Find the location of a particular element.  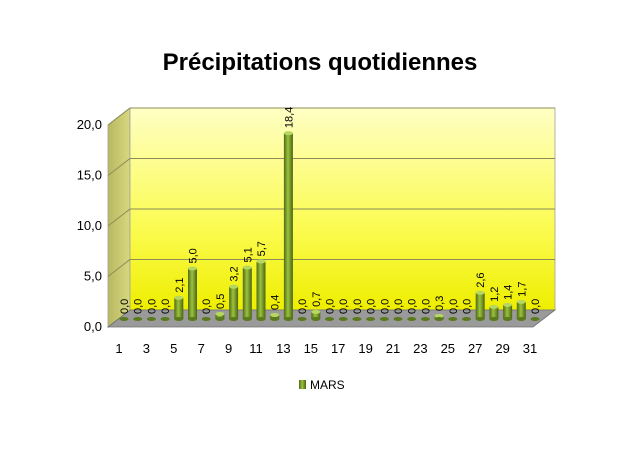

y-tick-label: 5,0 is located at coordinates (93, 276).